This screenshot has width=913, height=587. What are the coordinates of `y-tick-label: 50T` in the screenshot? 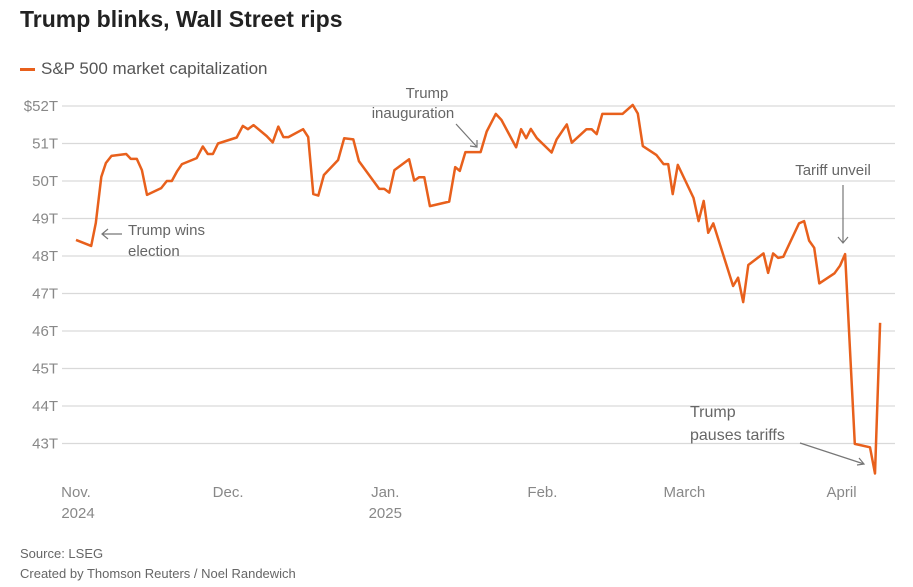 It's located at (45, 181).